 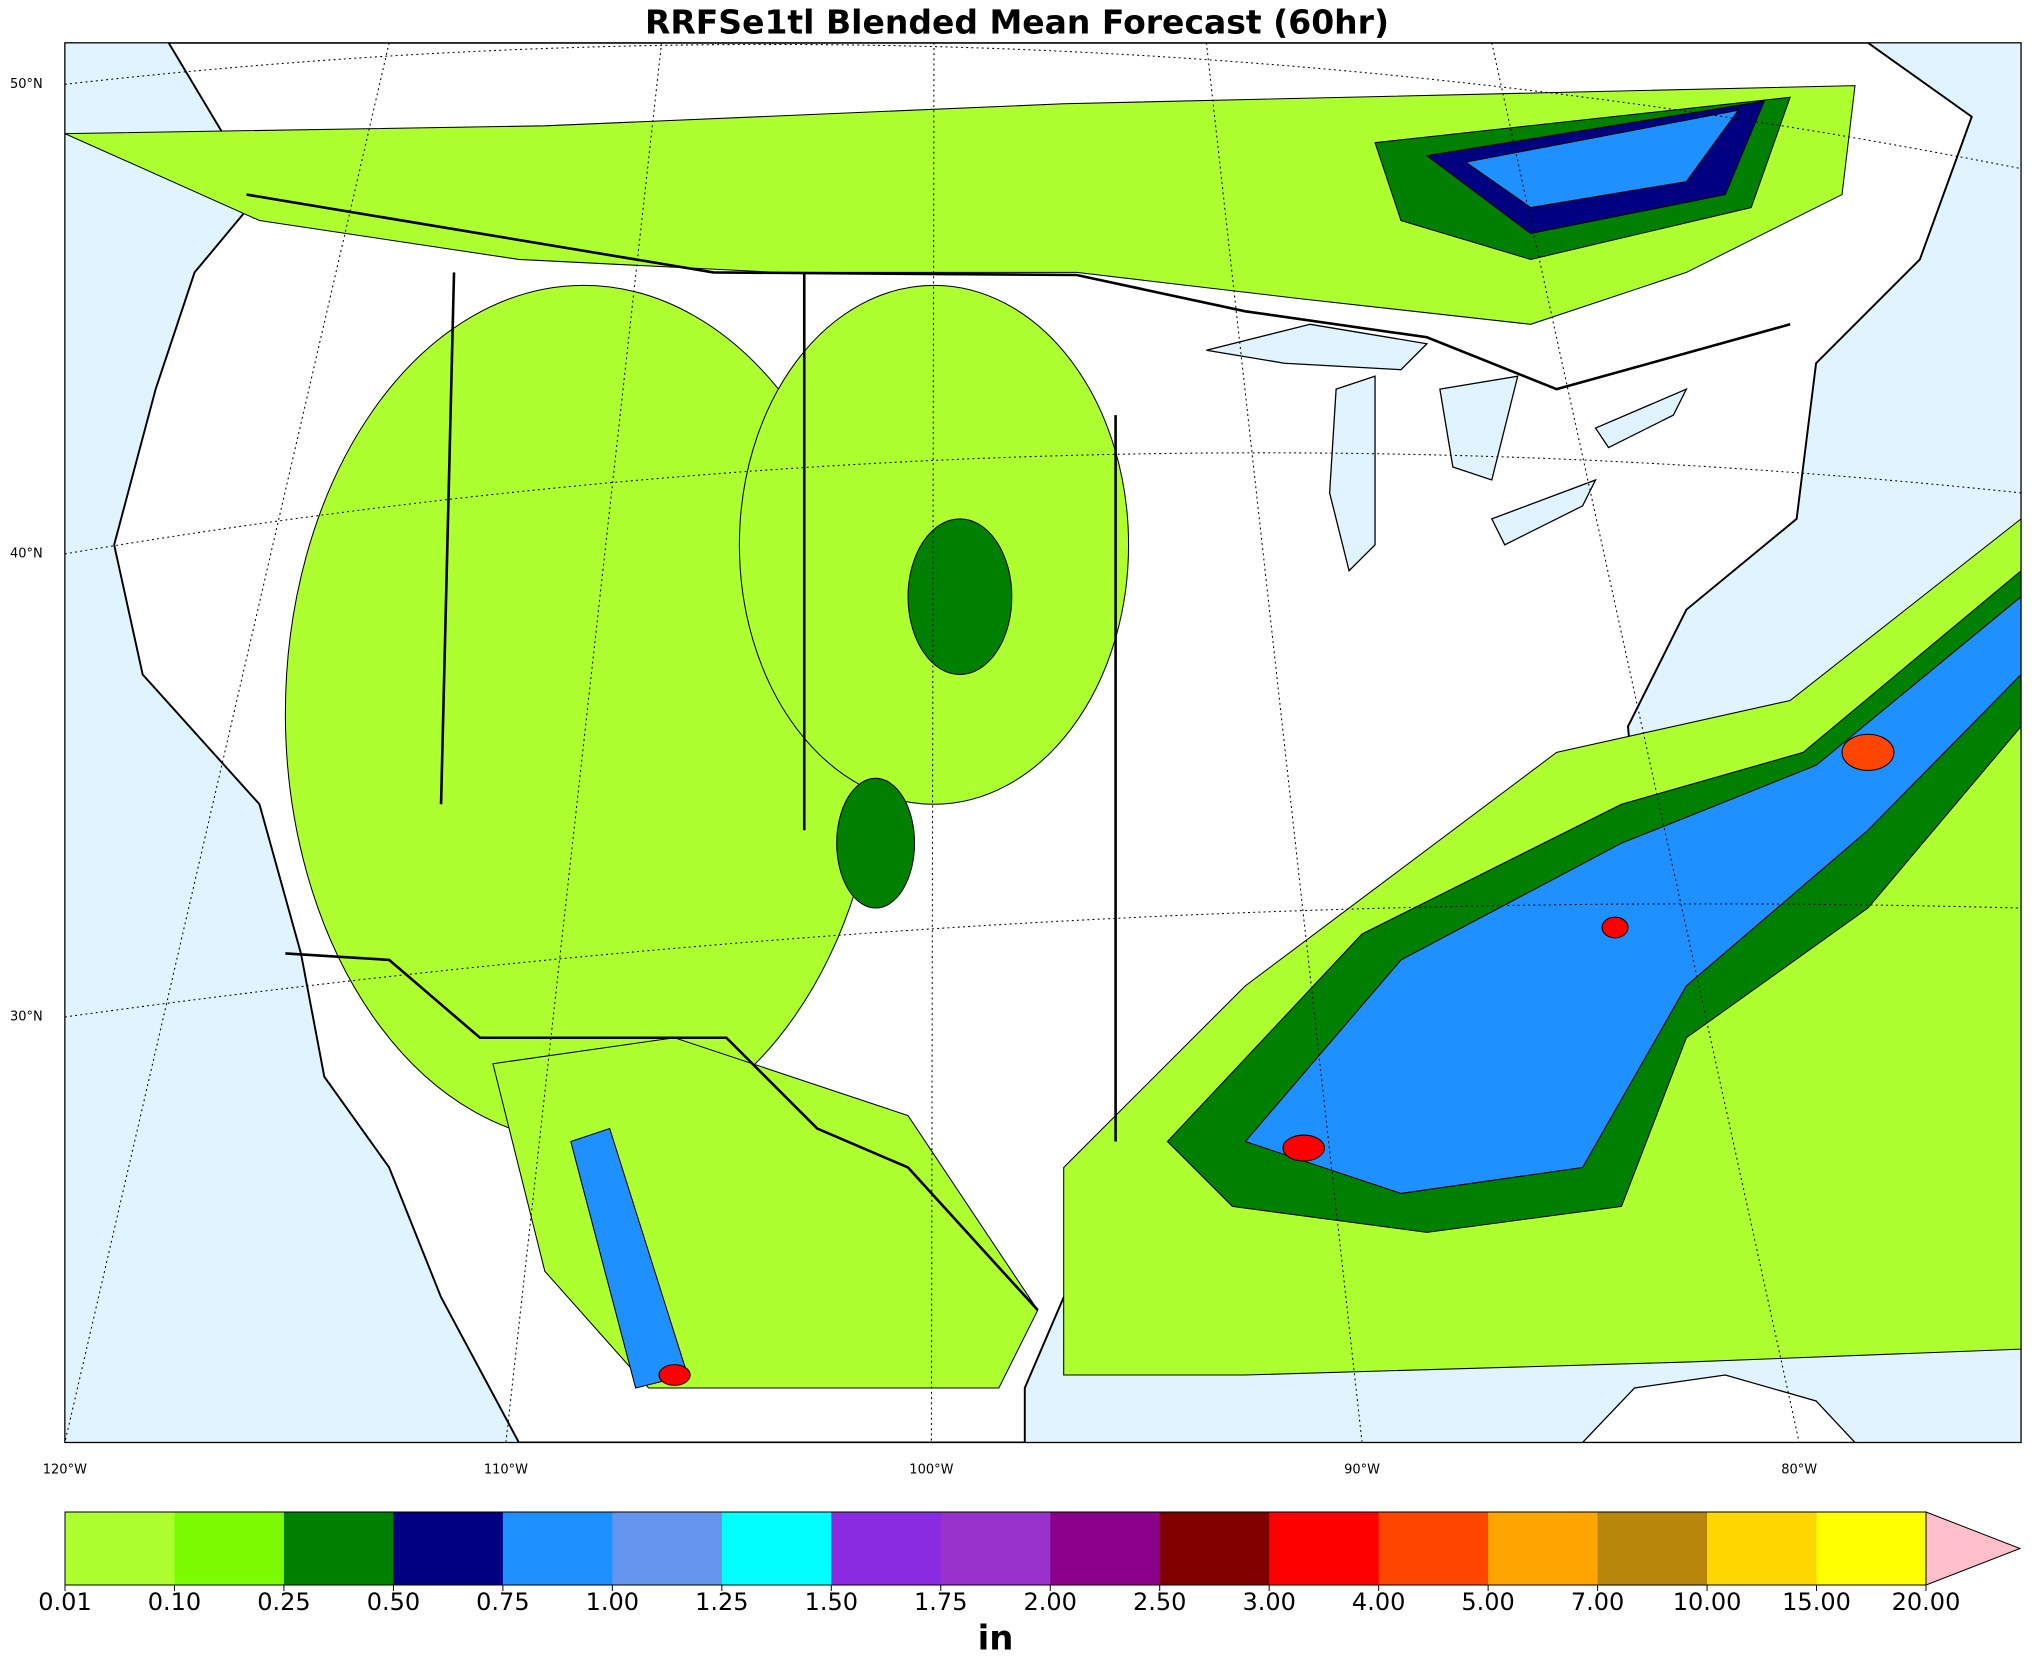 What do you see at coordinates (1816, 1602) in the screenshot?
I see `colorbar-tick-label: 15.00` at bounding box center [1816, 1602].